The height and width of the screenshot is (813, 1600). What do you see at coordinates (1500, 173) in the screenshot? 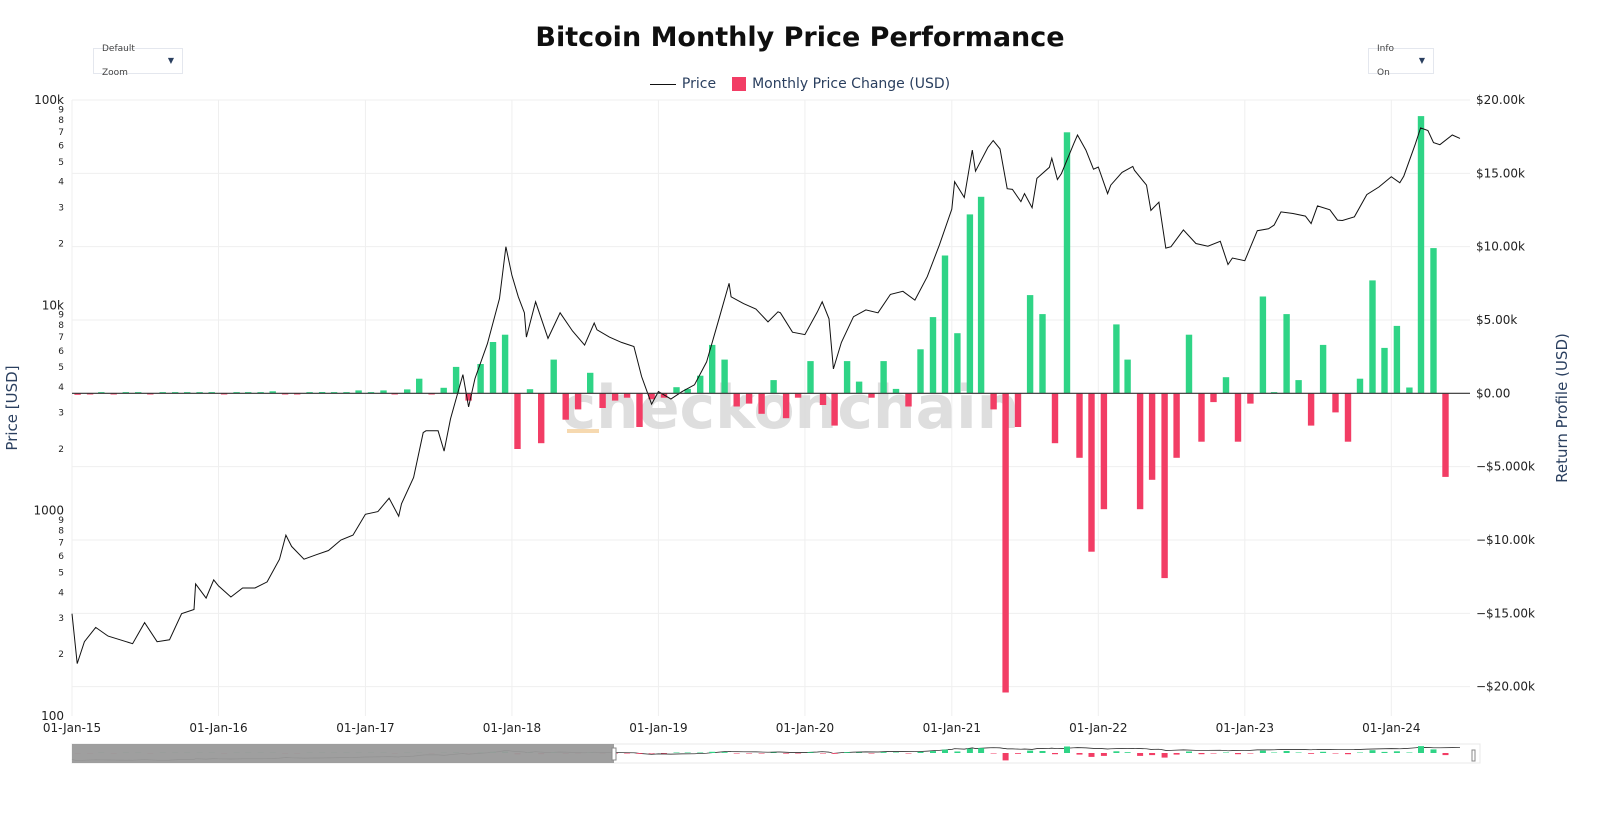
I see `y-right-tick-label: $15.00k` at bounding box center [1500, 173].